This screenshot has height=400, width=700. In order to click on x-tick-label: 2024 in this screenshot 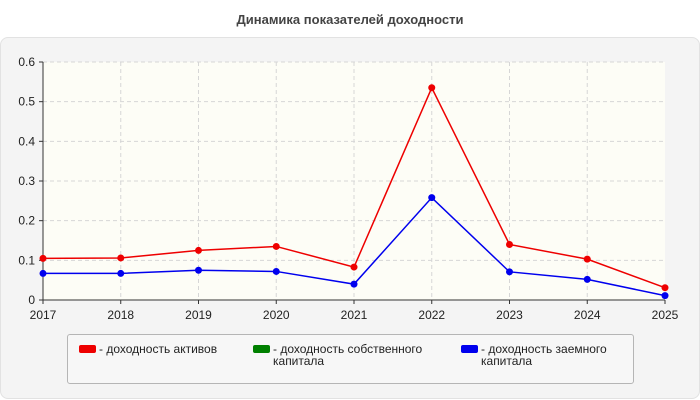, I will do `click(587, 315)`.